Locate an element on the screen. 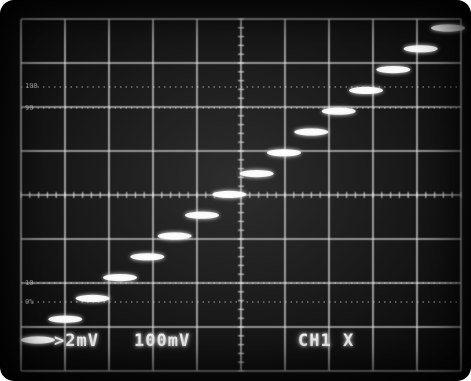  ch1-scale-readout: >2mV is located at coordinates (76, 341).